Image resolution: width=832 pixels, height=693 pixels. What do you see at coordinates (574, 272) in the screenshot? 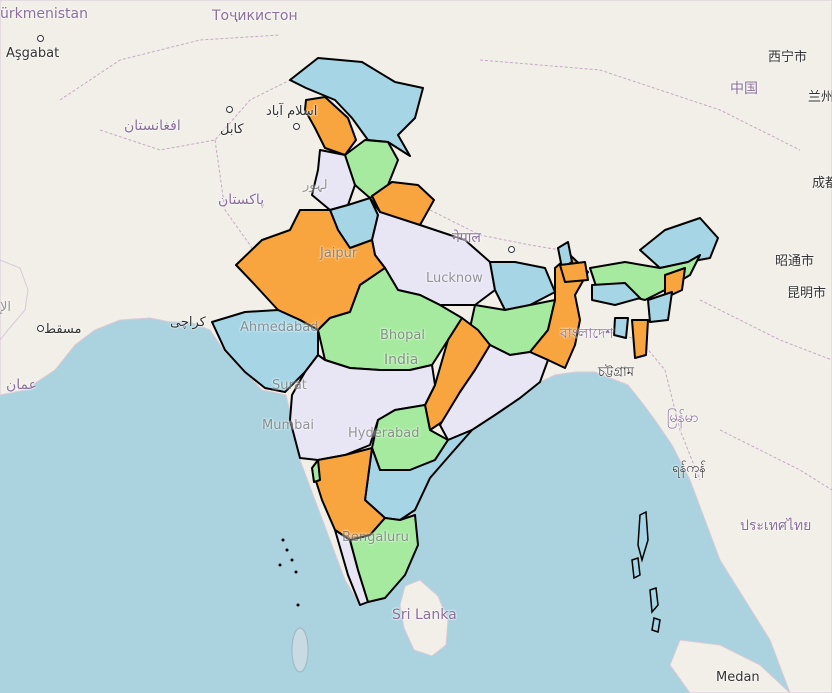
I see `state-ne-small-orange` at bounding box center [574, 272].